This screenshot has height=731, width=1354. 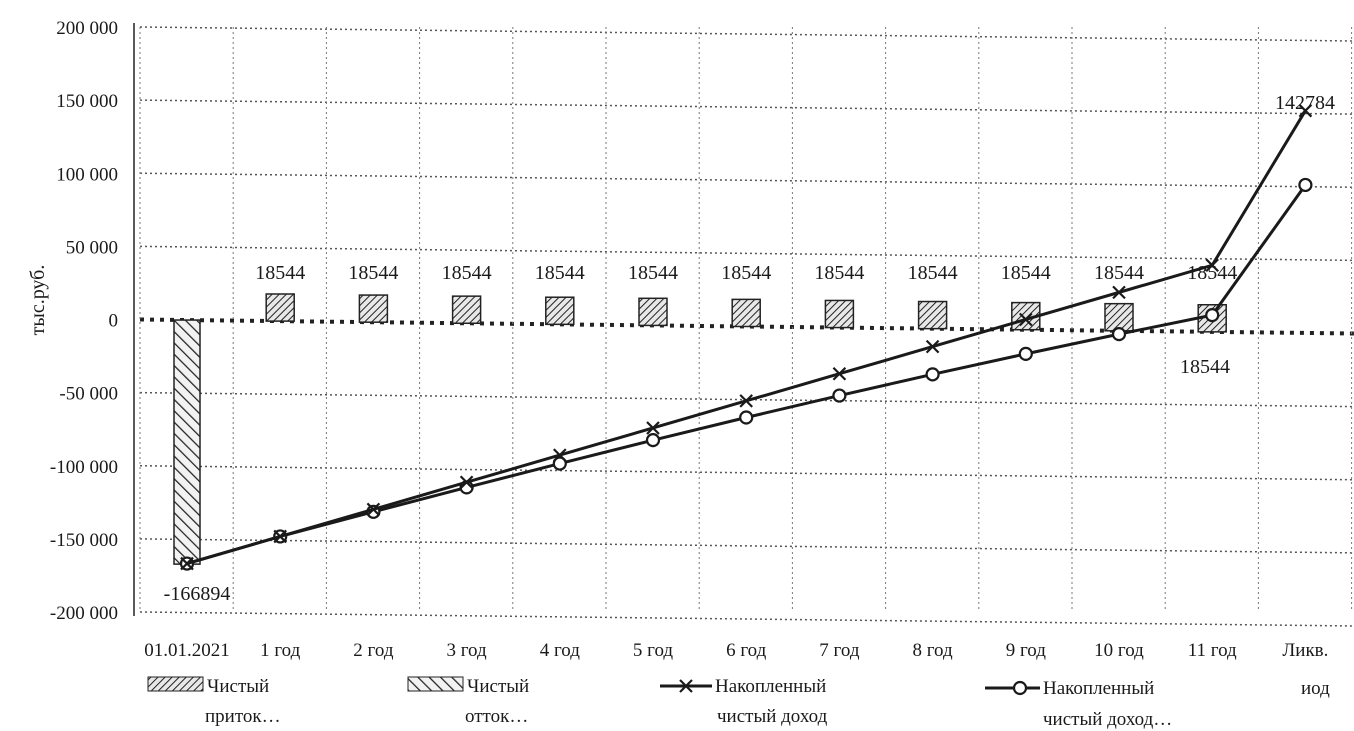 What do you see at coordinates (932, 650) in the screenshot?
I see `x-tick-label: 8 год` at bounding box center [932, 650].